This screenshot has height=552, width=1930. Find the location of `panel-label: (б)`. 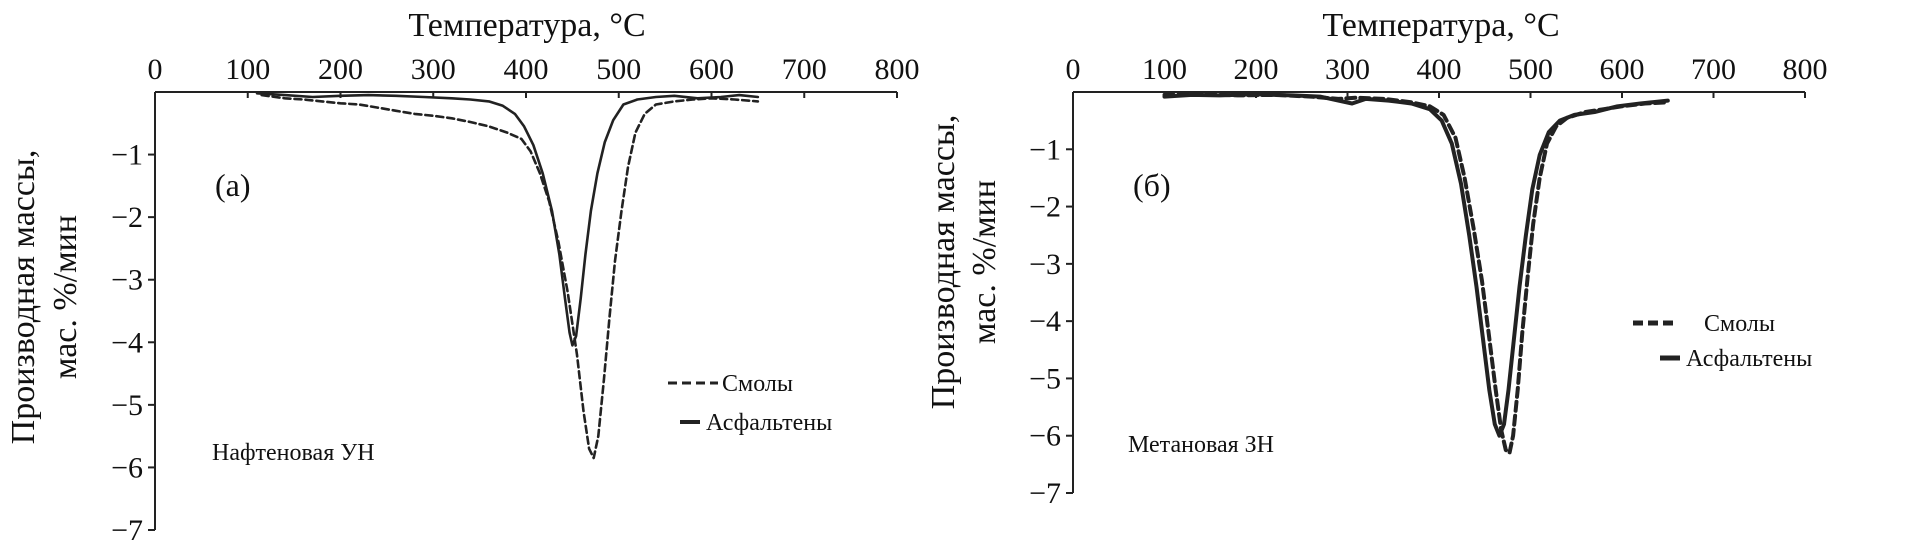

panel-label: (б) is located at coordinates (1152, 185).